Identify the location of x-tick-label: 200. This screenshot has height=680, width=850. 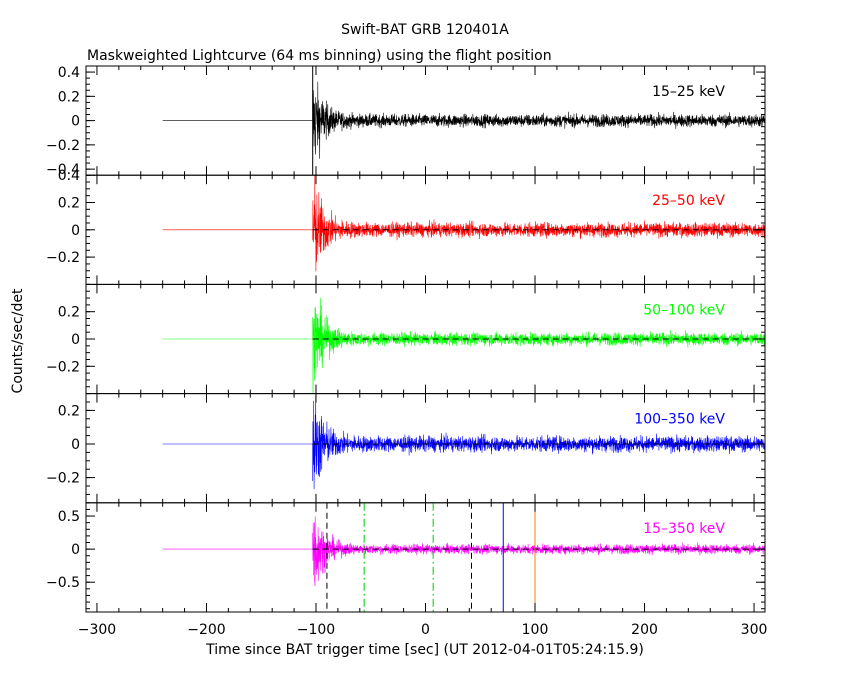
(644, 630).